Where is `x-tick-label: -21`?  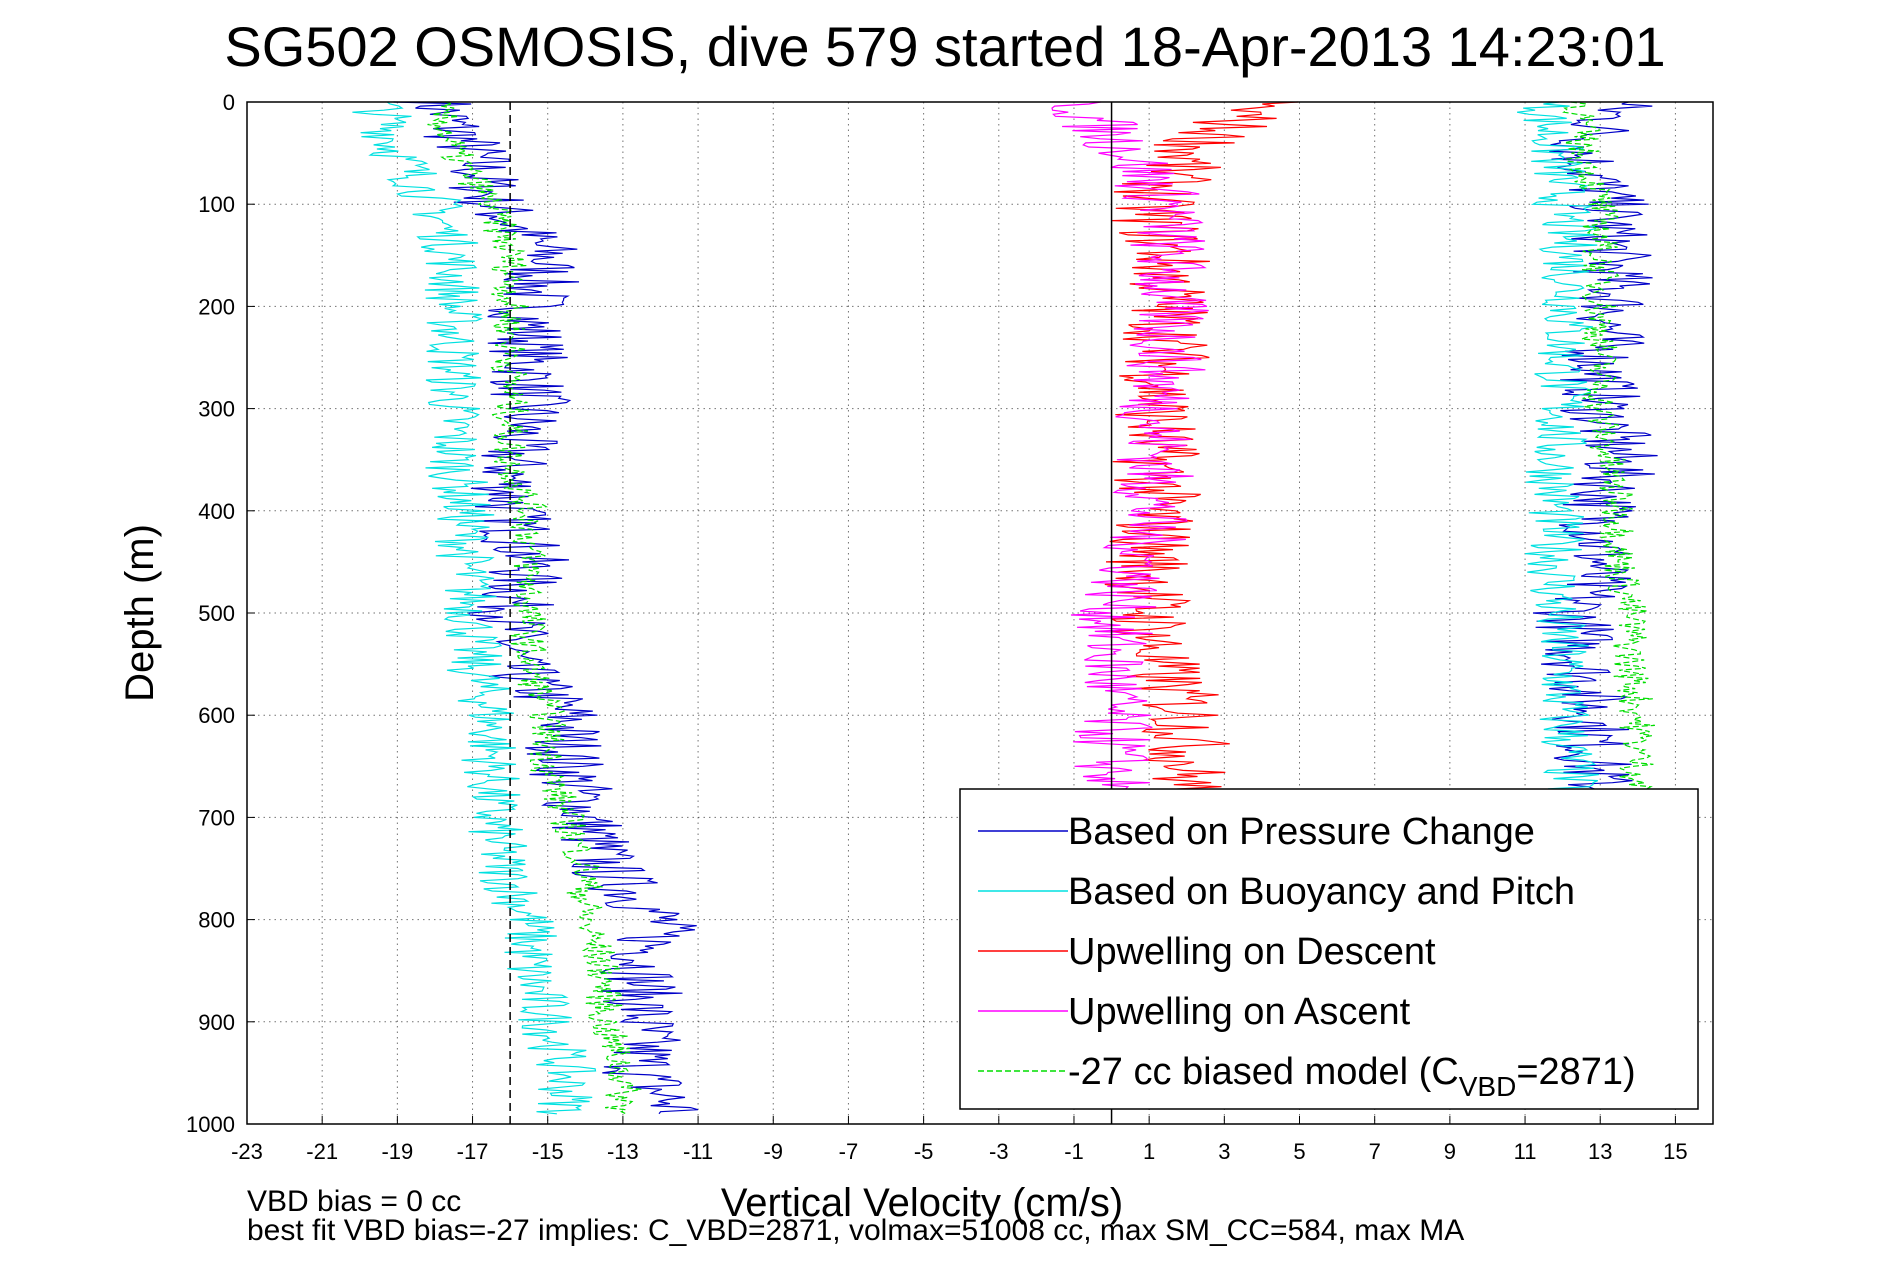 x-tick-label: -21 is located at coordinates (322, 1151).